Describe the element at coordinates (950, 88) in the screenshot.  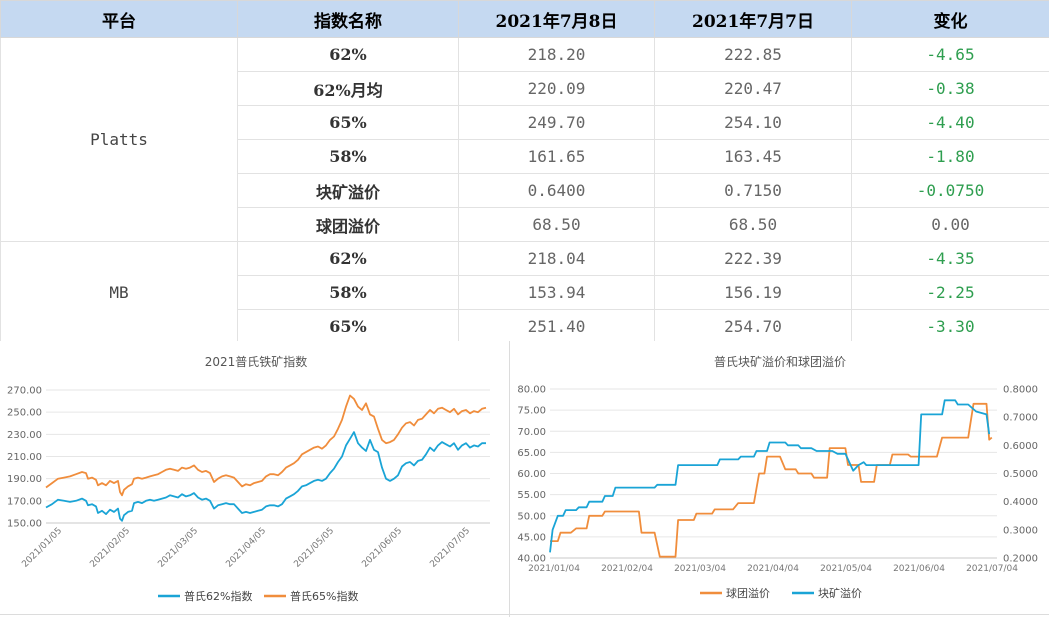
I see `value-change: -0.38` at that location.